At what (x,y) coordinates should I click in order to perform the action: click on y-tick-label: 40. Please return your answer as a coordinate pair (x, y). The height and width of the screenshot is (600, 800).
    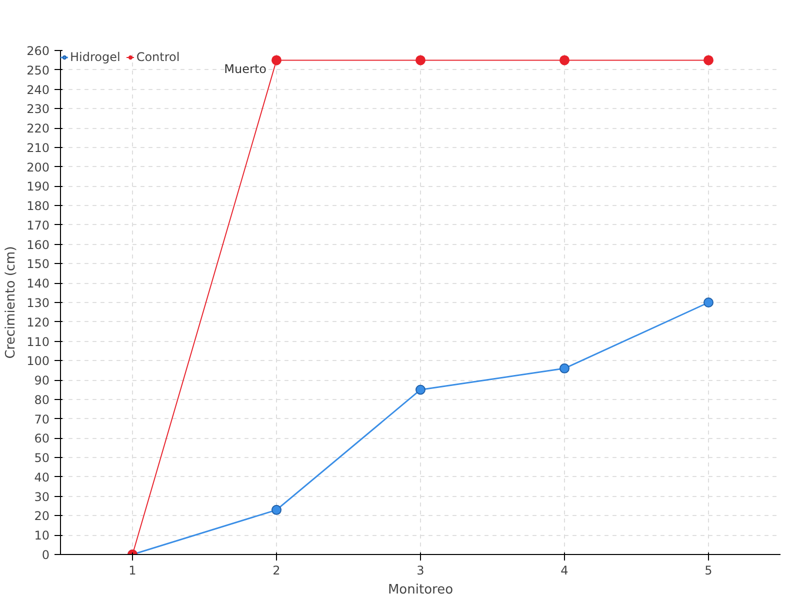
    Looking at the image, I should click on (42, 477).